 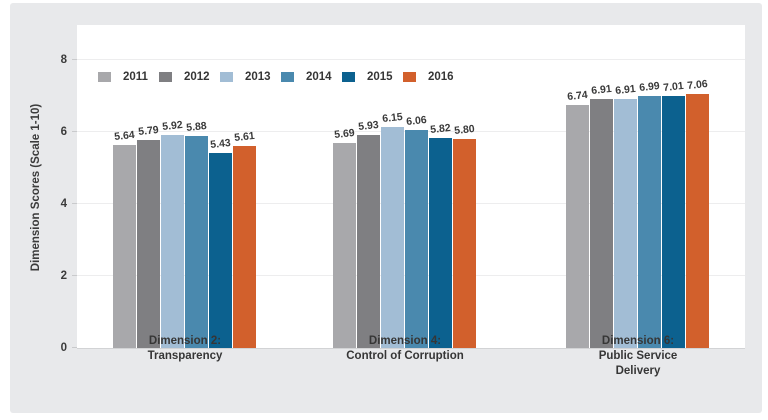 I want to click on x-category-label-line: Delivery, so click(x=638, y=371).